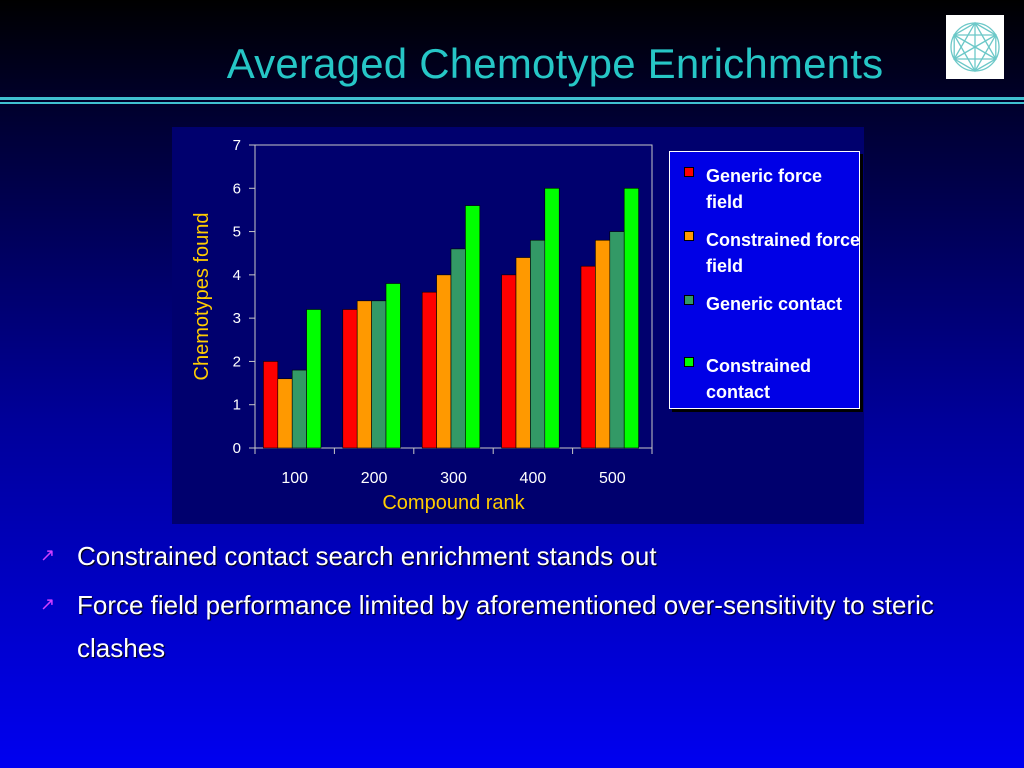  I want to click on legend-label: Constrained contact, so click(759, 379).